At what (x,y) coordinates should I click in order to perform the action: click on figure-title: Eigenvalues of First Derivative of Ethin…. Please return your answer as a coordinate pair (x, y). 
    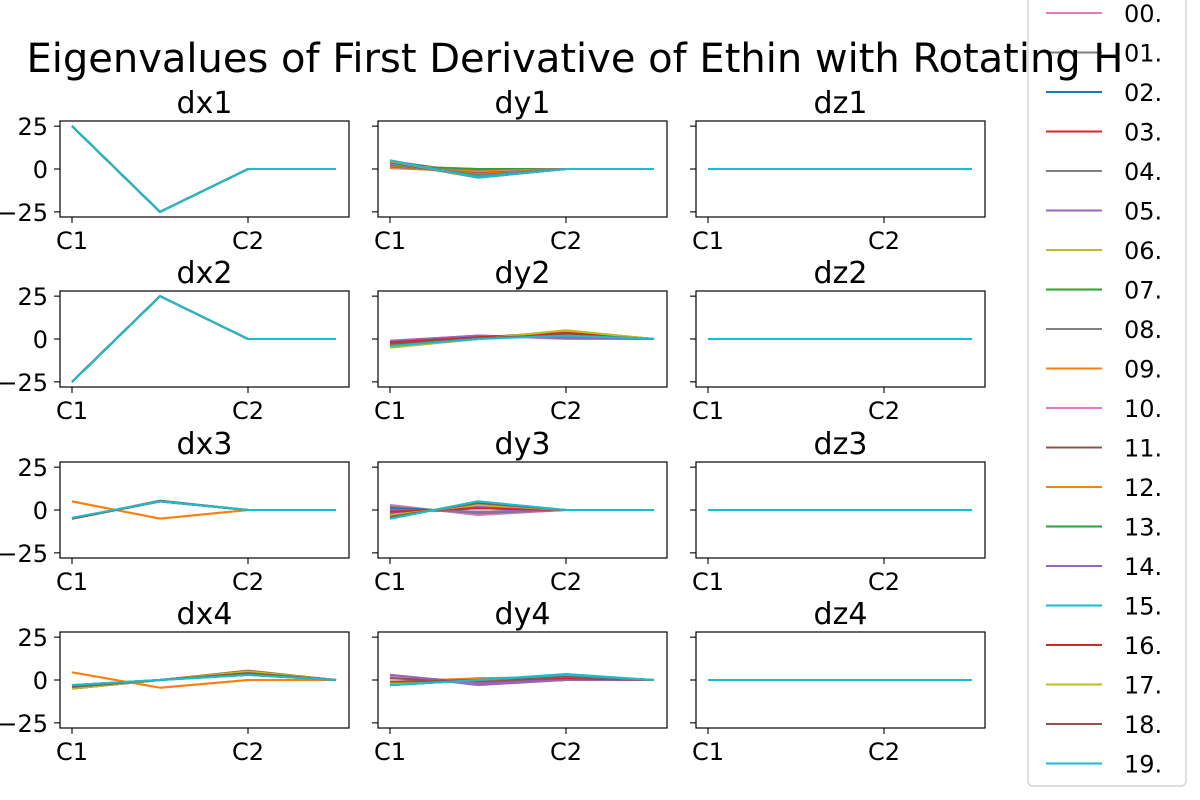
    Looking at the image, I should click on (575, 59).